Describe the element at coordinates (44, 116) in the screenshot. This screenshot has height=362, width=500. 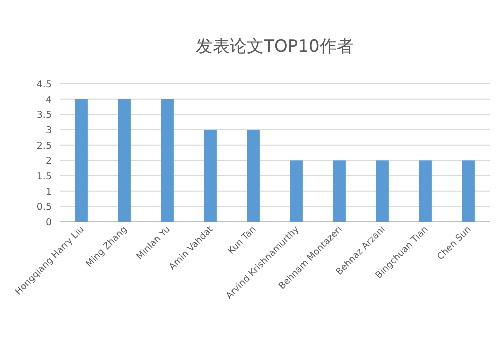
I see `y-tick-label: 3.5` at that location.